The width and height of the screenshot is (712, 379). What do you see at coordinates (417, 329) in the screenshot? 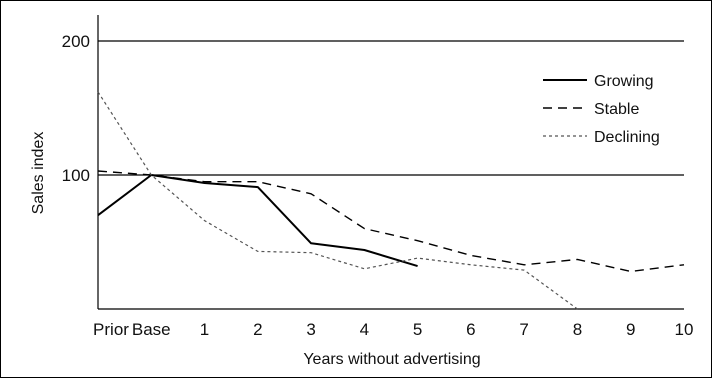
I see `x-tick-label: 5` at bounding box center [417, 329].